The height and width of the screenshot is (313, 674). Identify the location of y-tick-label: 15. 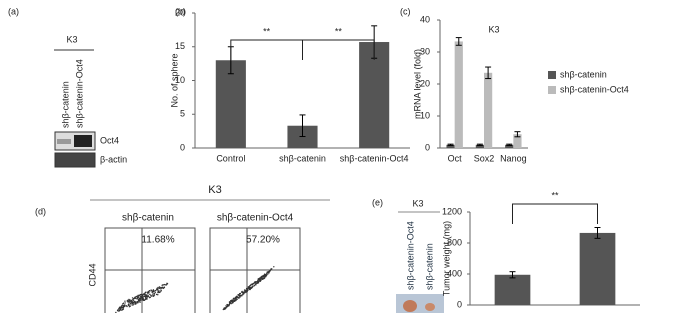
(180, 46).